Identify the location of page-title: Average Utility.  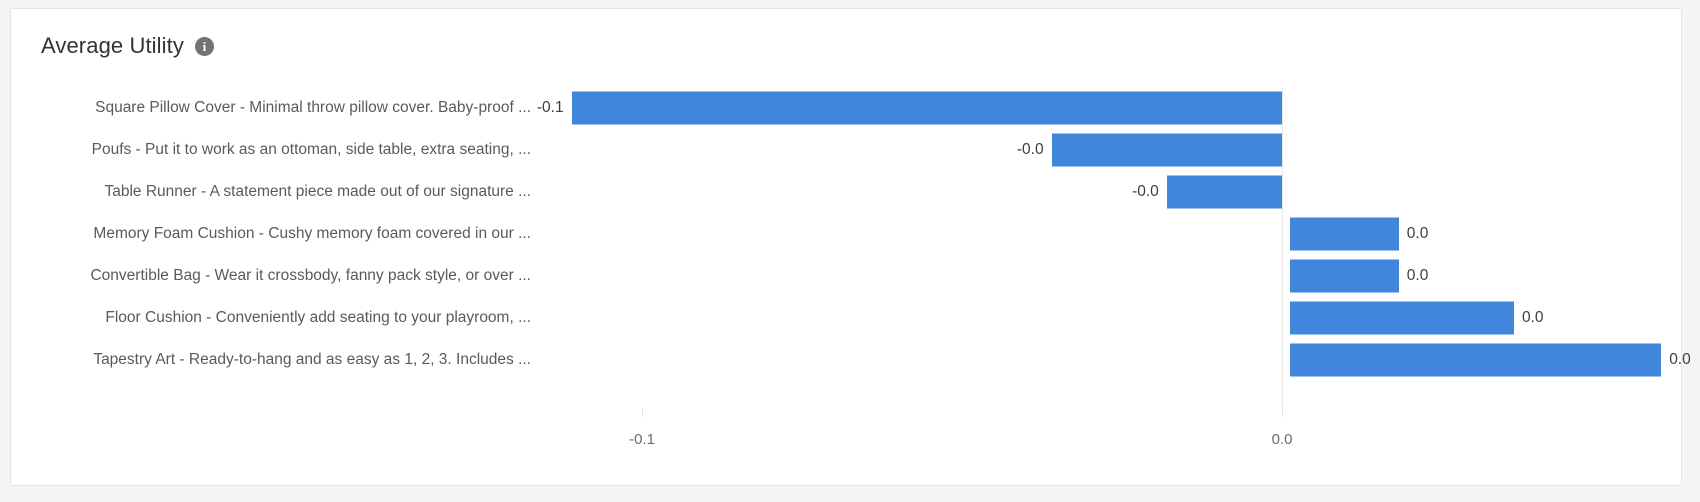
(112, 45).